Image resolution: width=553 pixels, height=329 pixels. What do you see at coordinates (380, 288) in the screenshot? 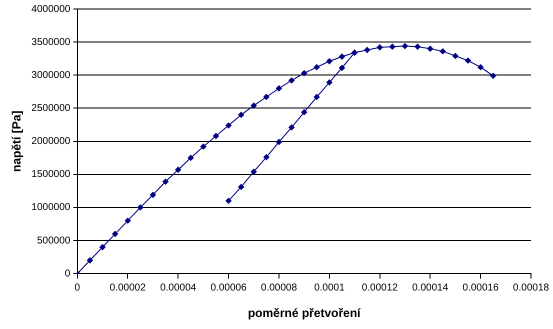
I see `x-tick-label: 0.00012` at bounding box center [380, 288].